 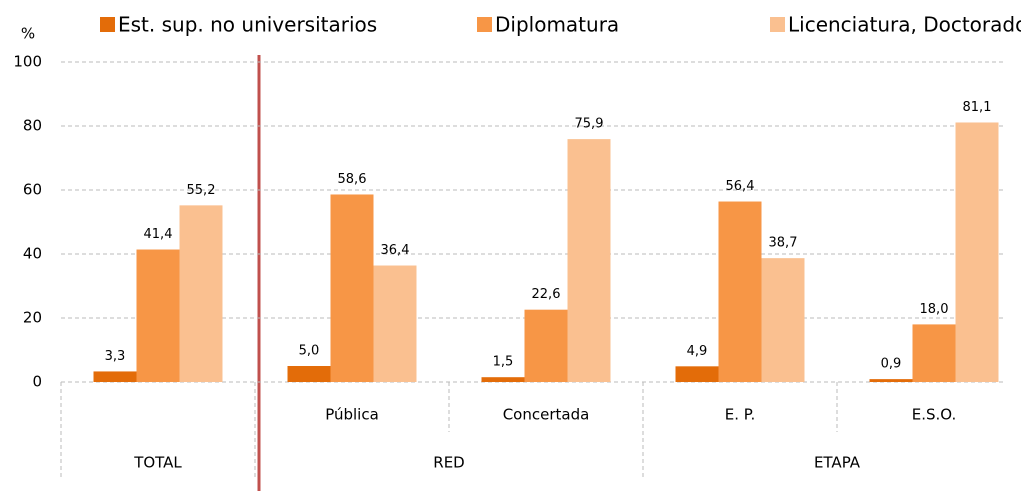 What do you see at coordinates (503, 362) in the screenshot?
I see `value-label: 1,5` at bounding box center [503, 362].